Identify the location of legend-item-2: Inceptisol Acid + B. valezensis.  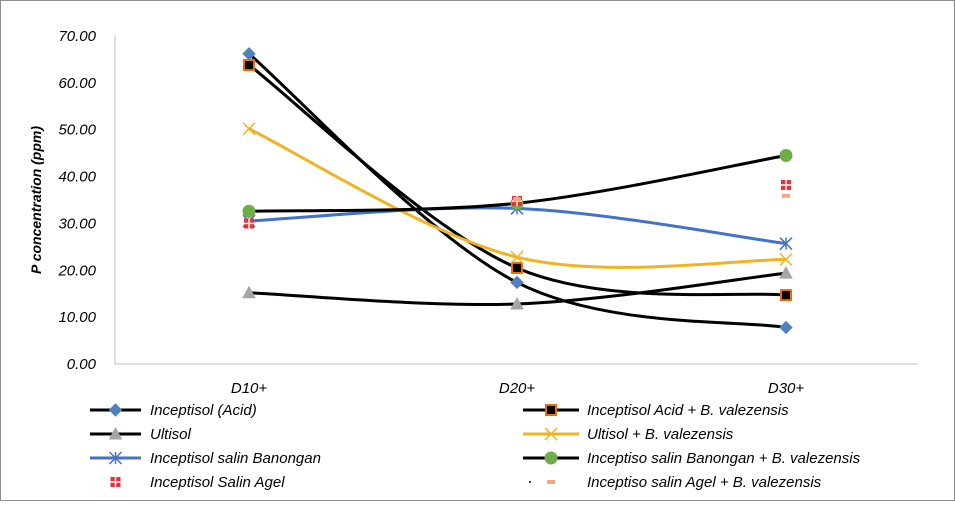
(656, 410).